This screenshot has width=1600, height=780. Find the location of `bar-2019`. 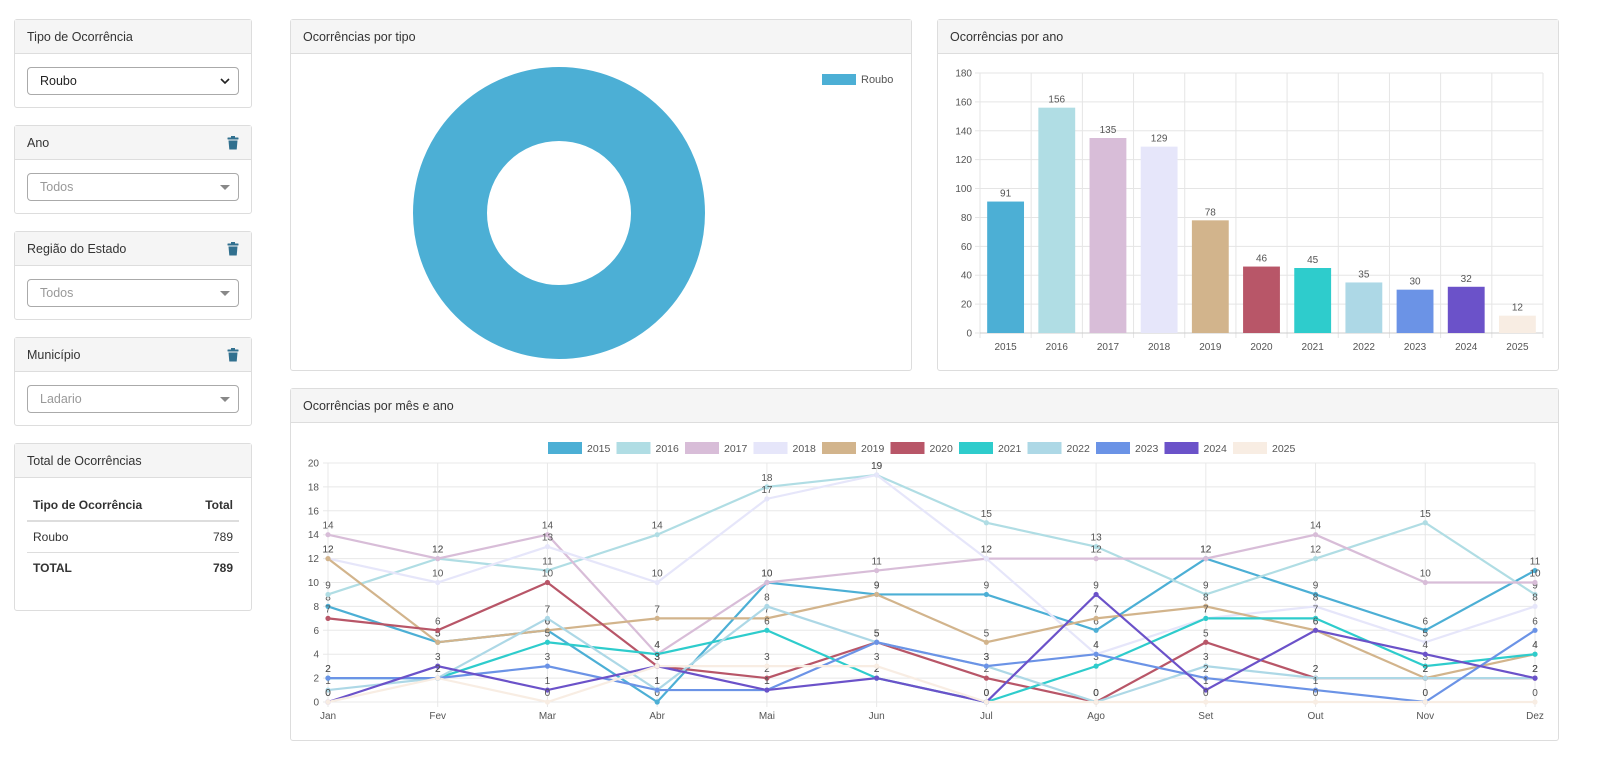

bar-2019 is located at coordinates (1210, 276).